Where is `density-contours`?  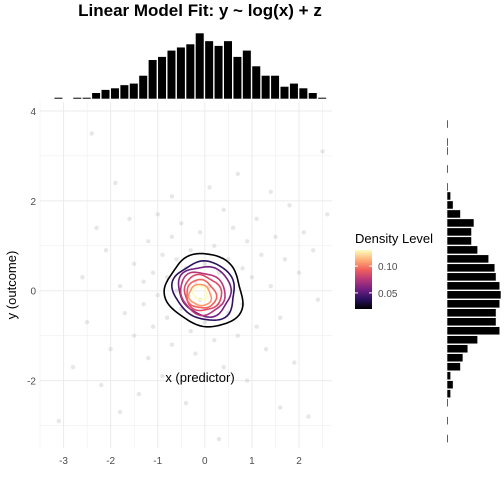 density-contours is located at coordinates (203, 290).